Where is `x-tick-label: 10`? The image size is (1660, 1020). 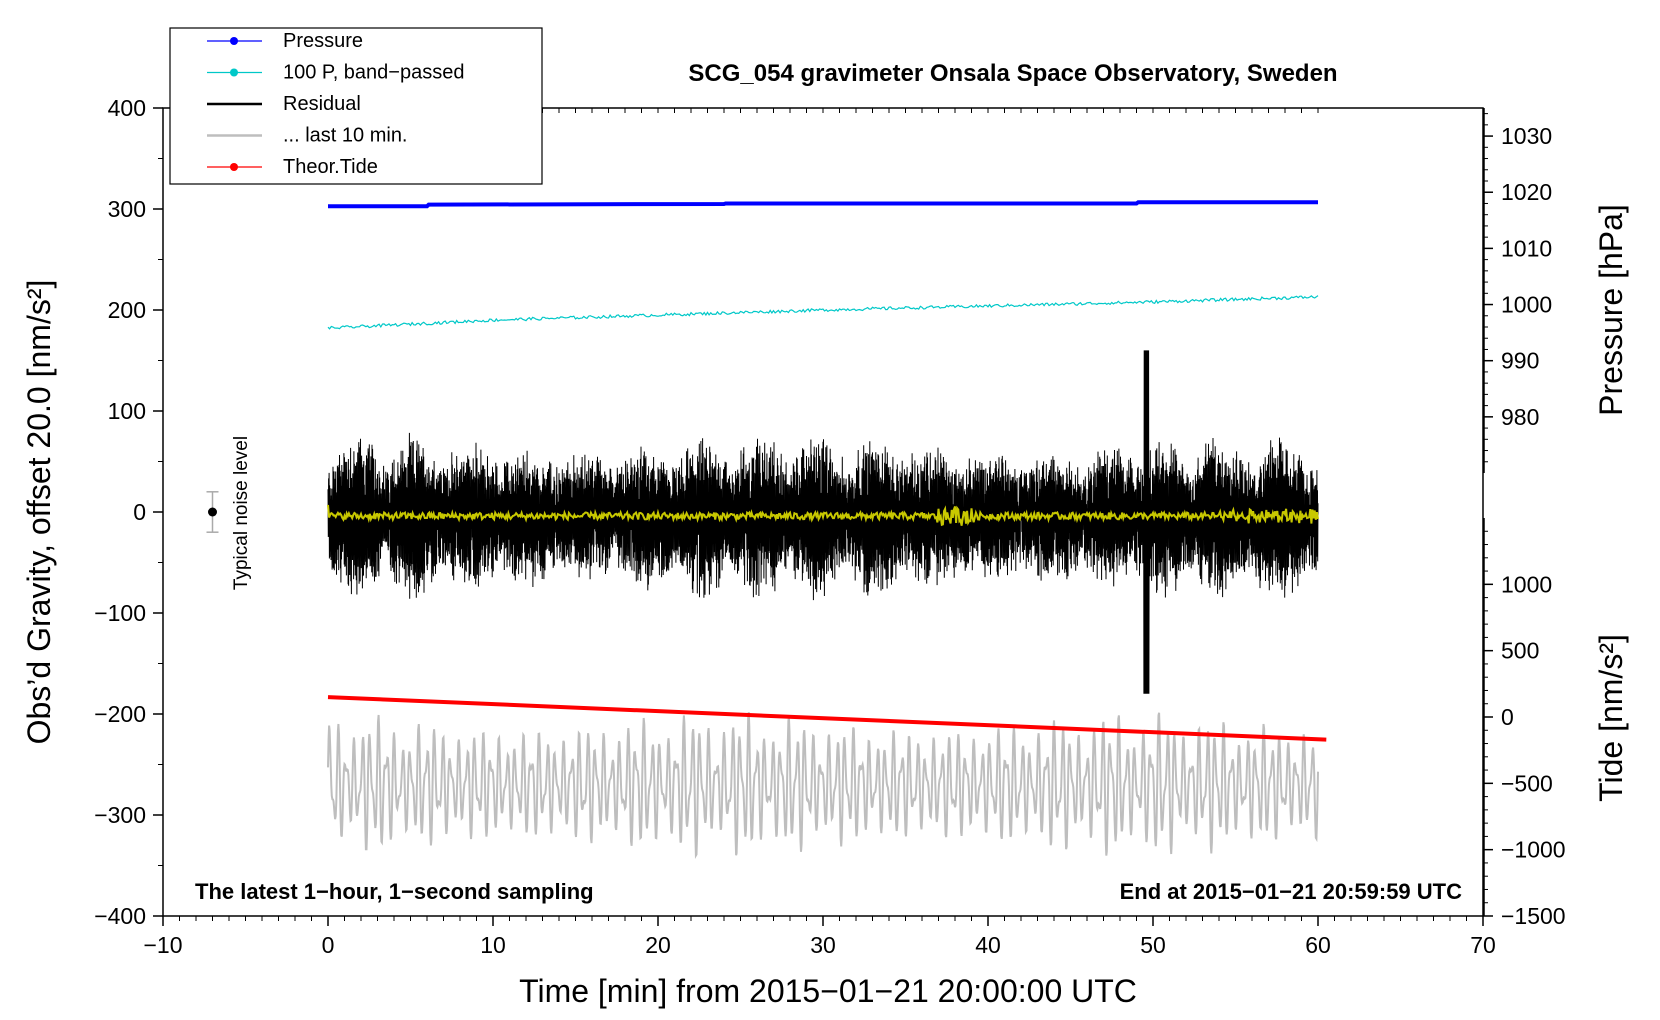 x-tick-label: 10 is located at coordinates (493, 945).